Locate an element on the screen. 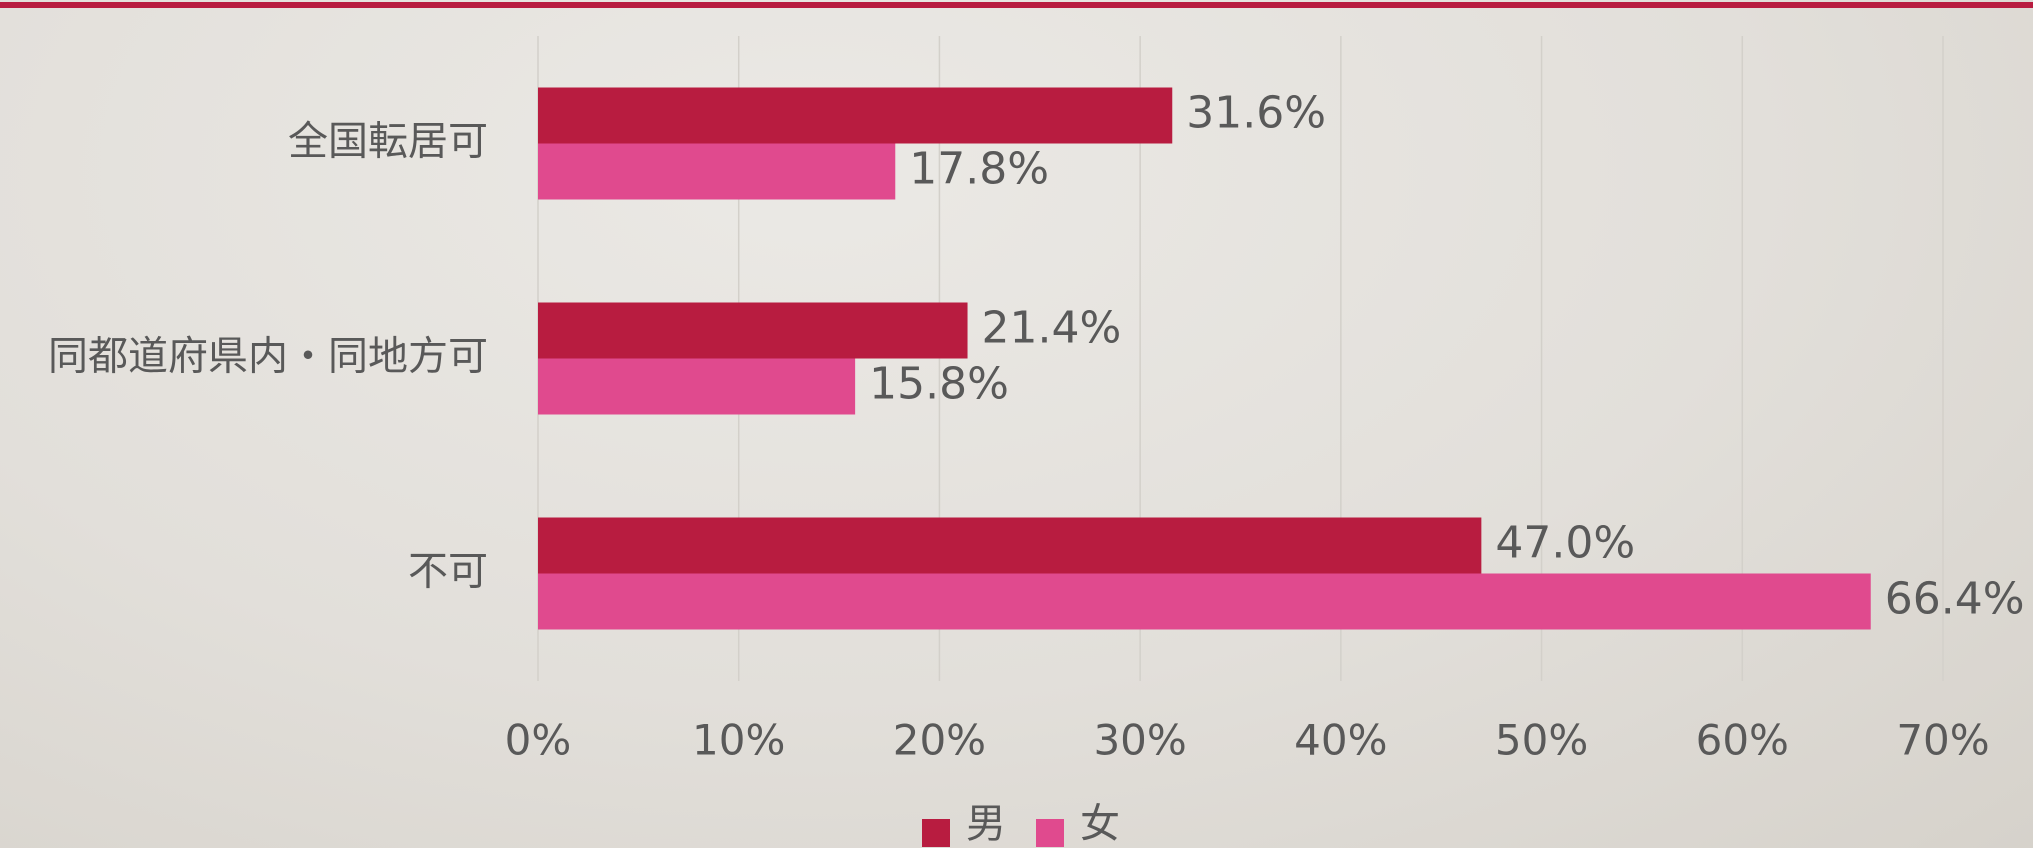 The width and height of the screenshot is (2033, 848). value-label: 17.8% is located at coordinates (979, 169).